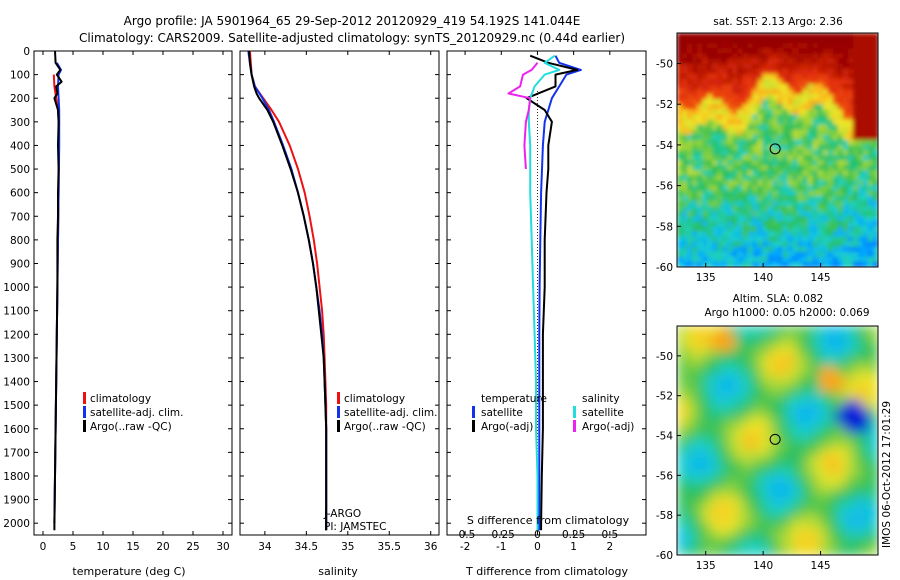 Image resolution: width=900 pixels, height=580 pixels. What do you see at coordinates (775, 149) in the screenshot?
I see `argo-location-marker` at bounding box center [775, 149].